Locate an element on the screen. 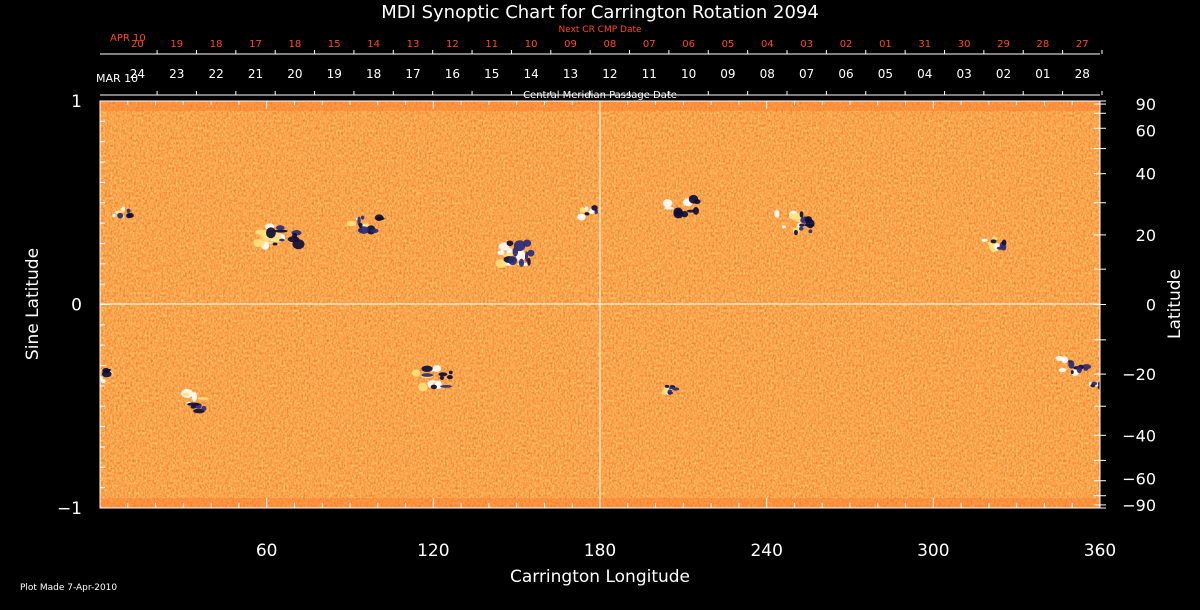  left-axis-ticks is located at coordinates (105, 304).